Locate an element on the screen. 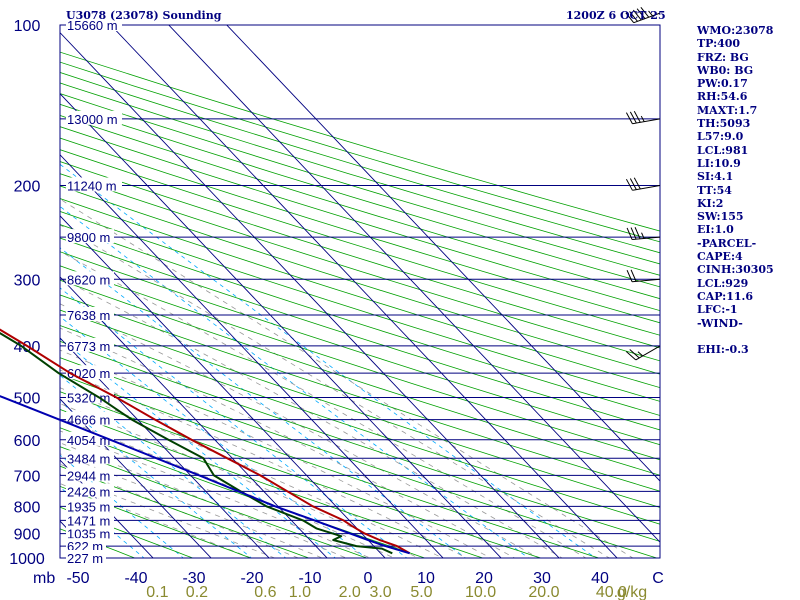 Image resolution: width=800 pixels, height=600 pixels. height-label: 227 m is located at coordinates (85, 558).